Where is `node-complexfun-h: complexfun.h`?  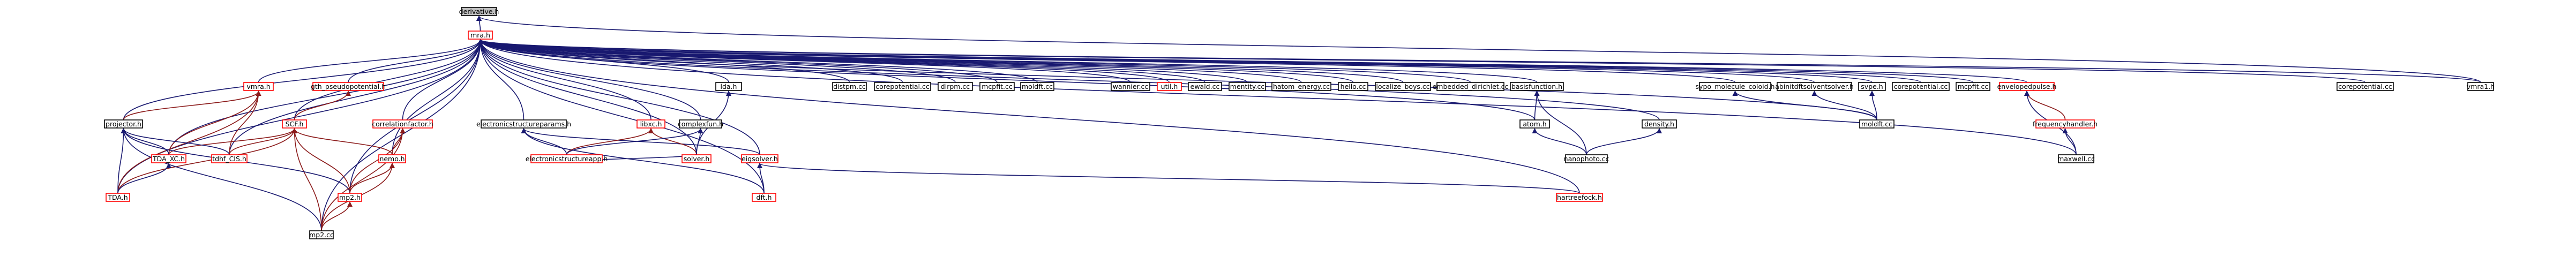 node-complexfun-h: complexfun.h is located at coordinates (700, 124).